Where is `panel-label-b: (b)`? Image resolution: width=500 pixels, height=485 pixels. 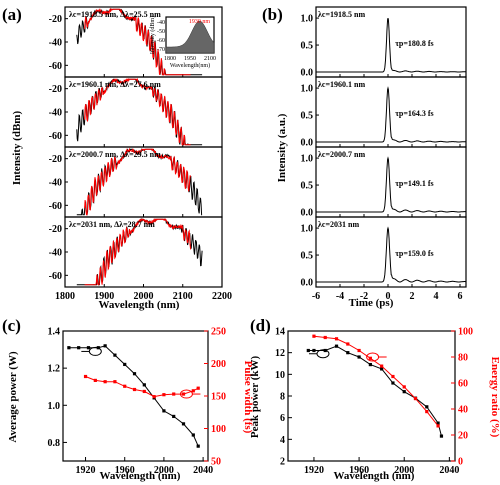
panel-label-b: (b) is located at coordinates (272, 14).